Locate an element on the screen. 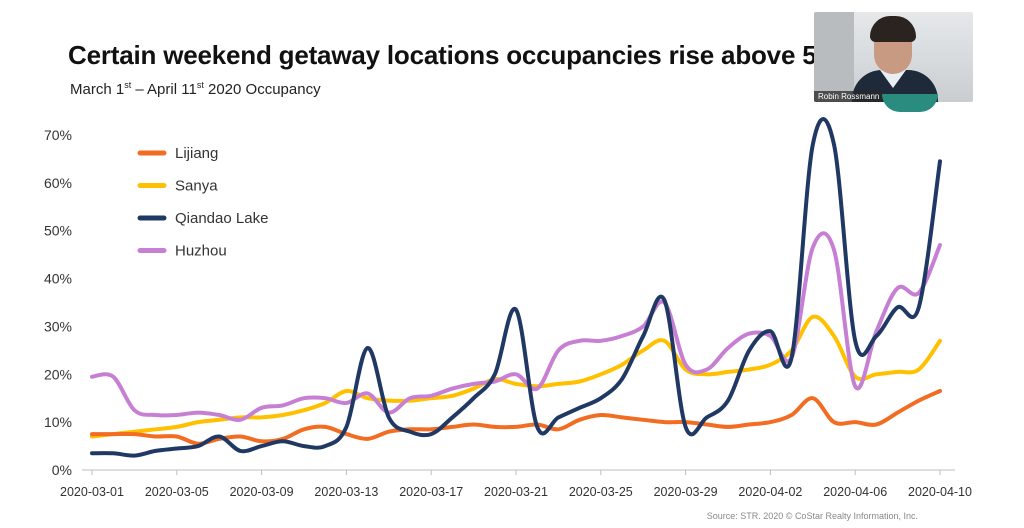  x-tick-label: 2020-04-02 is located at coordinates (770, 492).